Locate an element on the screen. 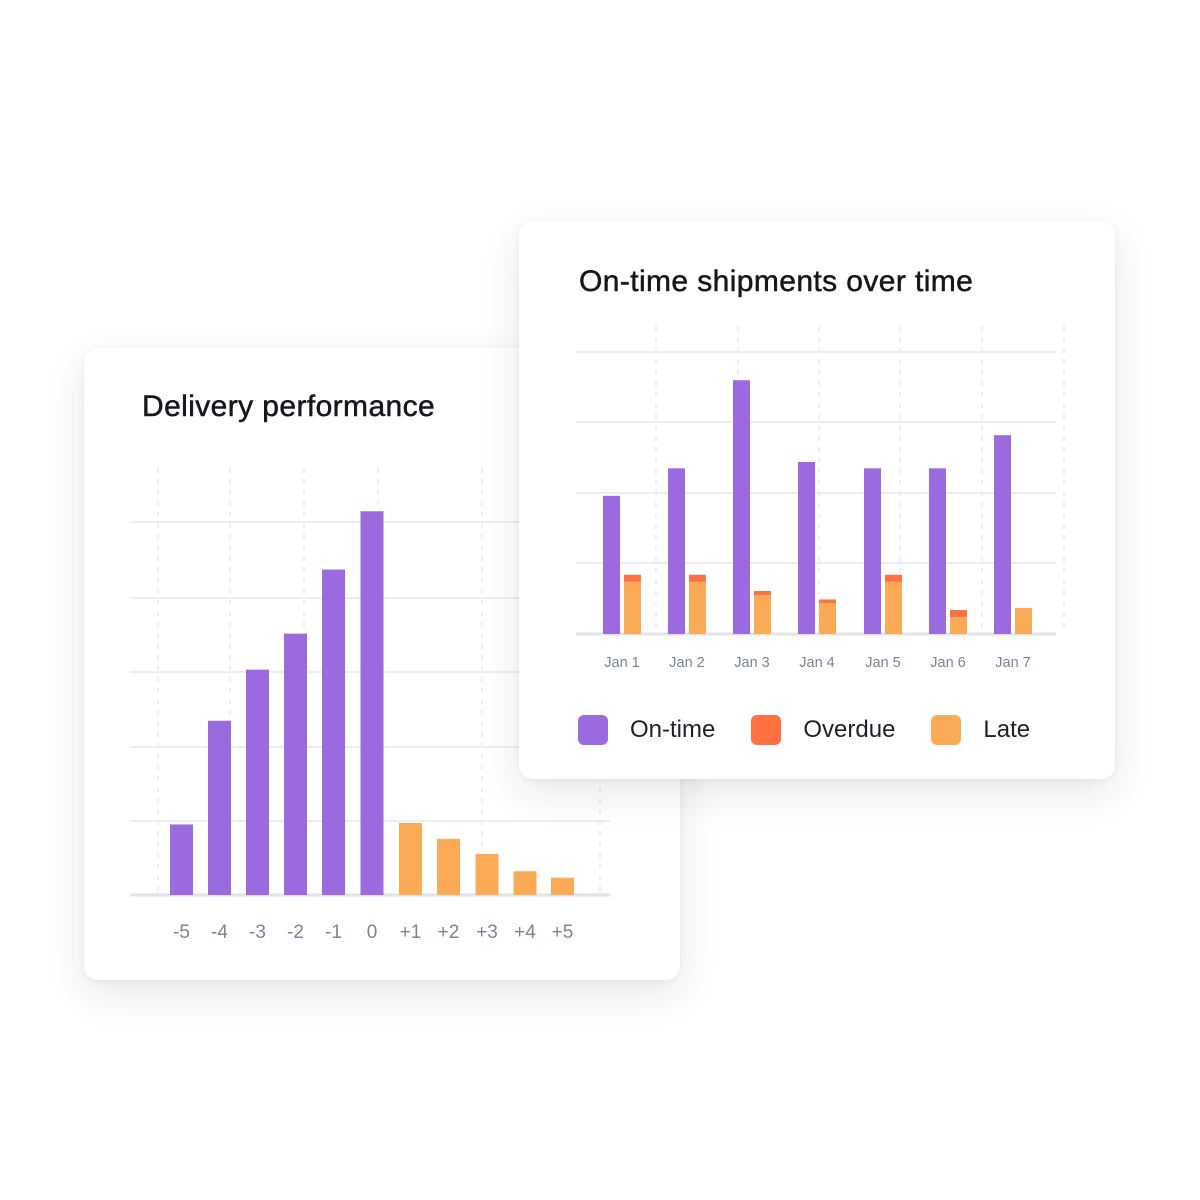  legend-swatch-on-time is located at coordinates (593, 730).